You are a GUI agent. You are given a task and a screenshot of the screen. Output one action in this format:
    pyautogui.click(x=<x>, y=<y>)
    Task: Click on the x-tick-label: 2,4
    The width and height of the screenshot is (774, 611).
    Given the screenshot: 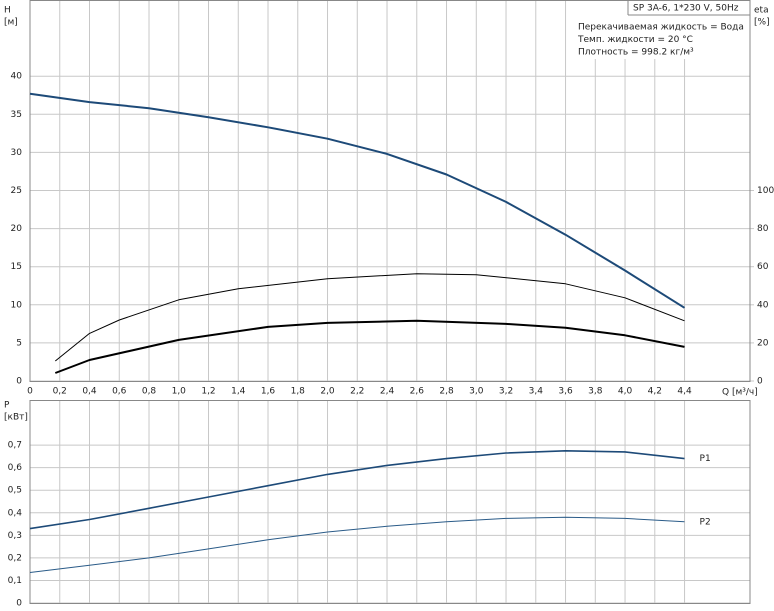 What is the action you would take?
    pyautogui.click(x=387, y=392)
    